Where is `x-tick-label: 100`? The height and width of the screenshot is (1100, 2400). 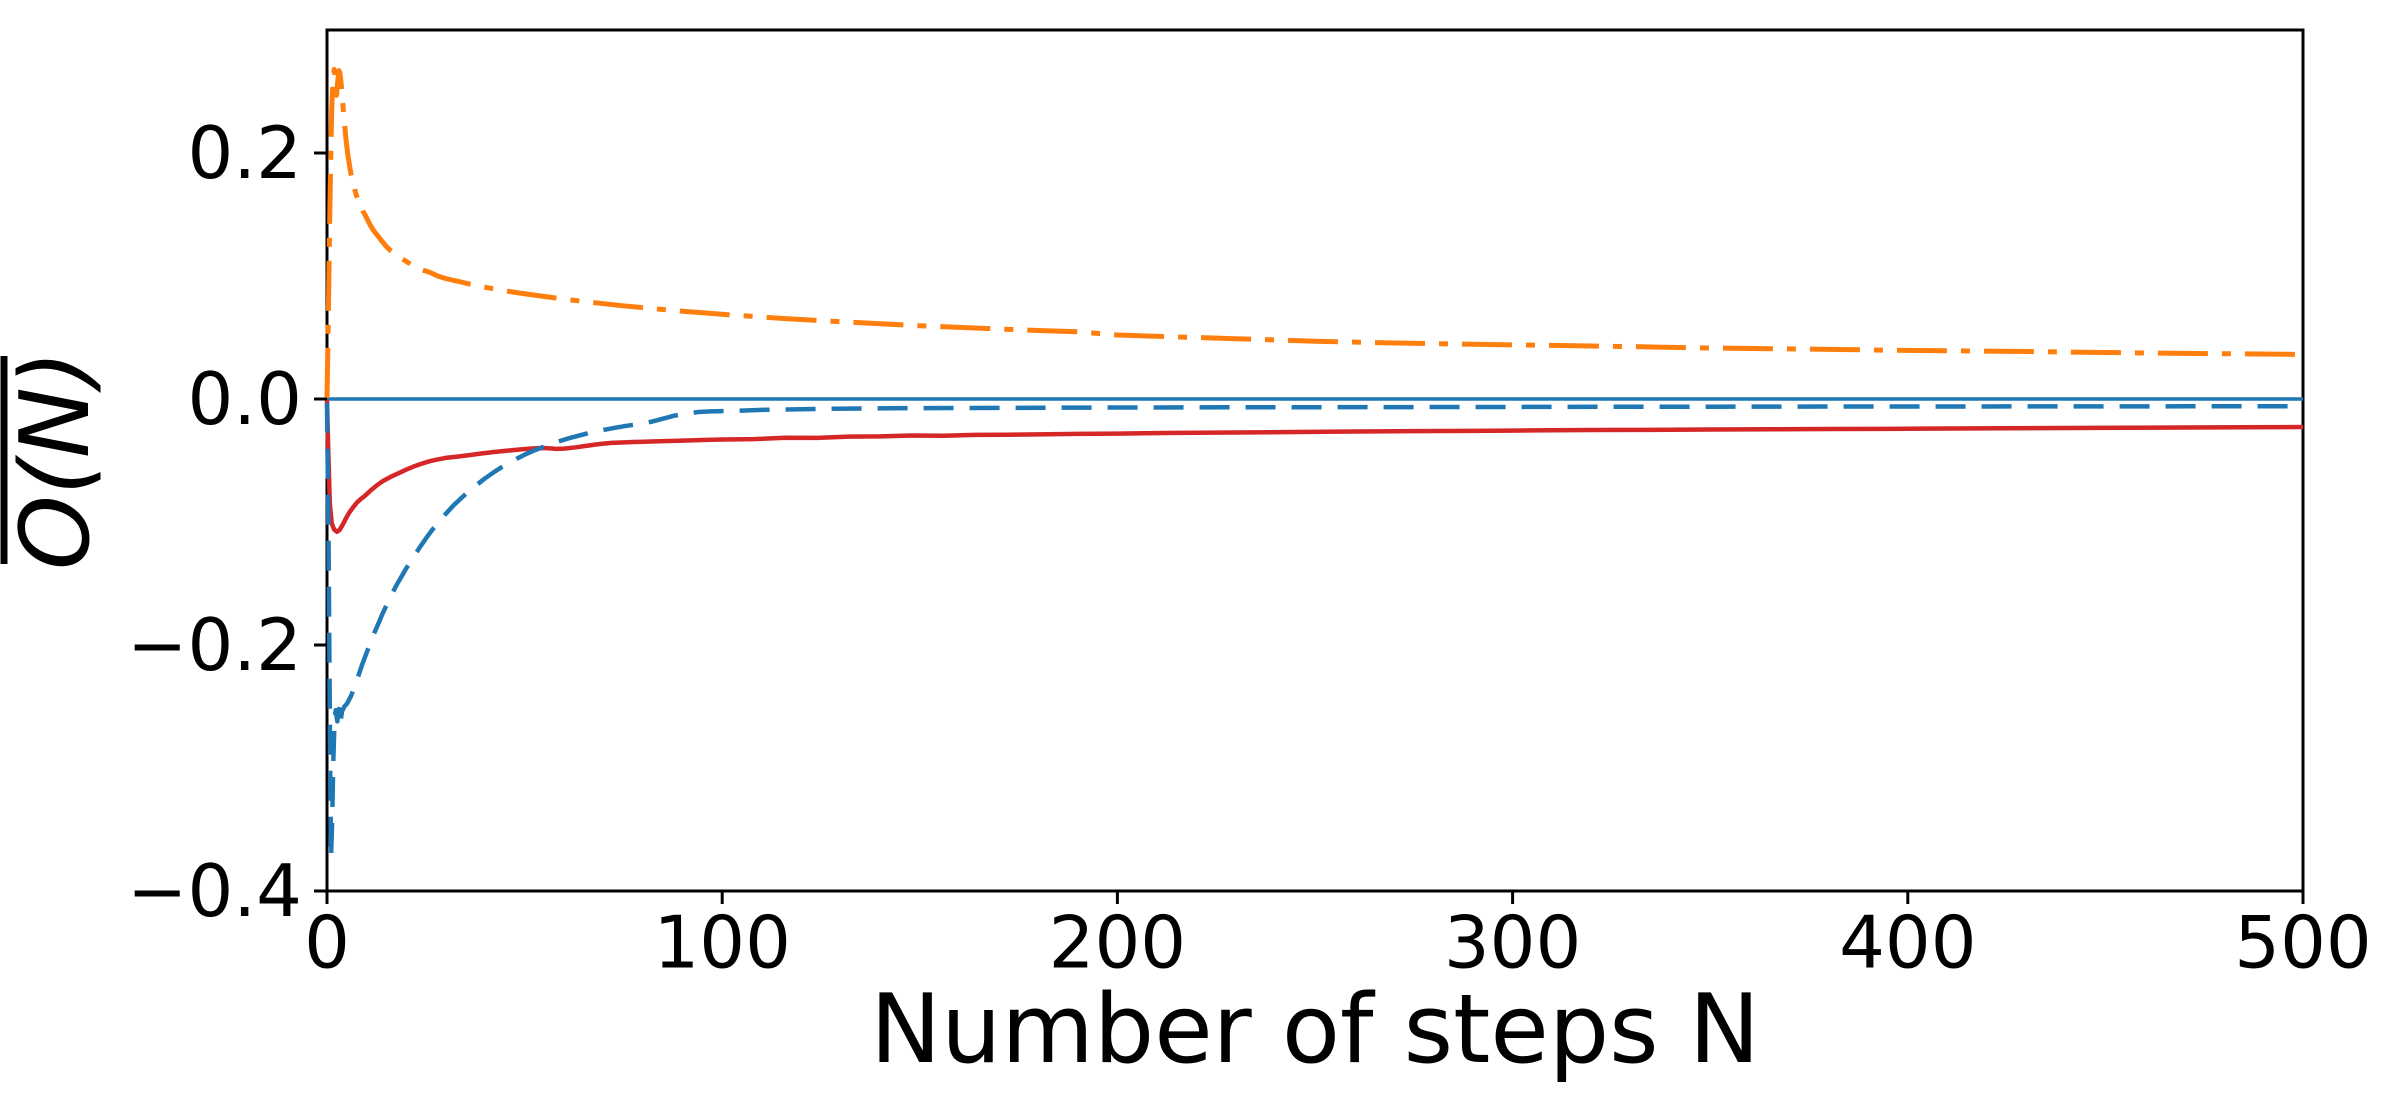
x-tick-label: 100 is located at coordinates (721, 943).